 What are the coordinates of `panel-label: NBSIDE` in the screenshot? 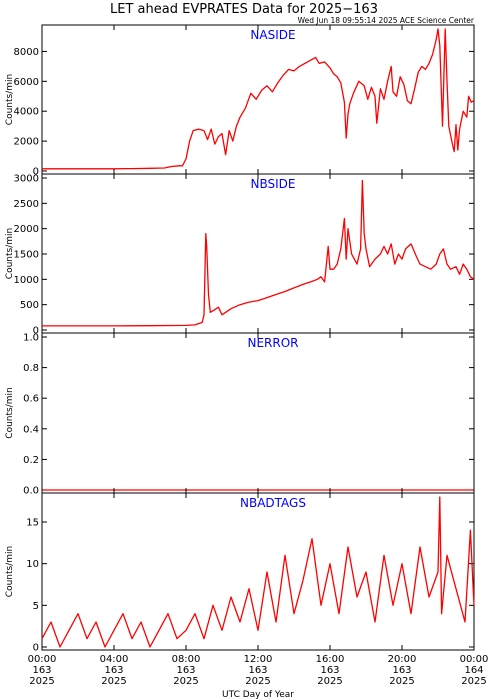 It's located at (273, 184).